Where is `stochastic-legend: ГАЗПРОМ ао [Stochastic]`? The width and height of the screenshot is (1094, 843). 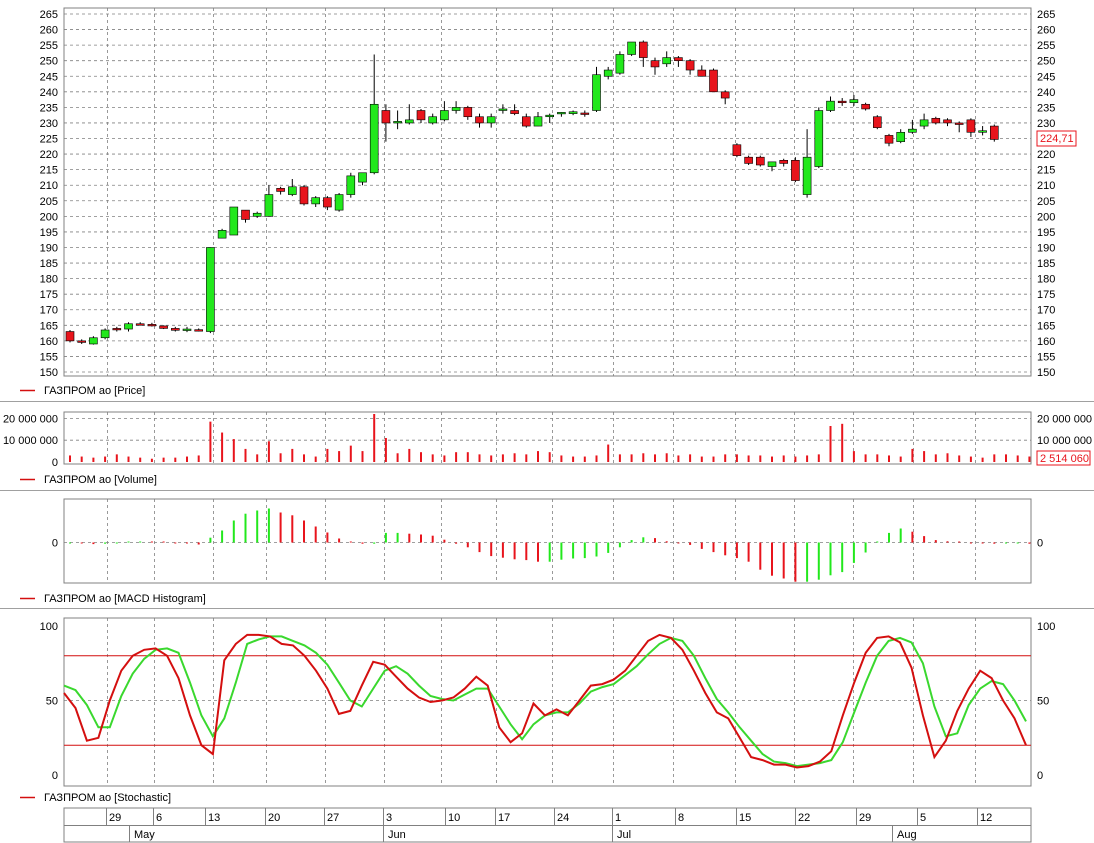
stochastic-legend: ГАЗПРОМ ао [Stochastic] is located at coordinates (95, 798).